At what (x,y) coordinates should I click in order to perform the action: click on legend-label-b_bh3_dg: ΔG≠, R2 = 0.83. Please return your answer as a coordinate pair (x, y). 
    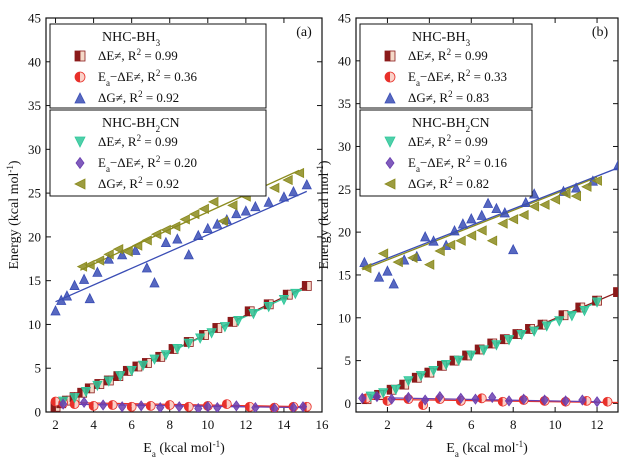
    Looking at the image, I should click on (448, 97).